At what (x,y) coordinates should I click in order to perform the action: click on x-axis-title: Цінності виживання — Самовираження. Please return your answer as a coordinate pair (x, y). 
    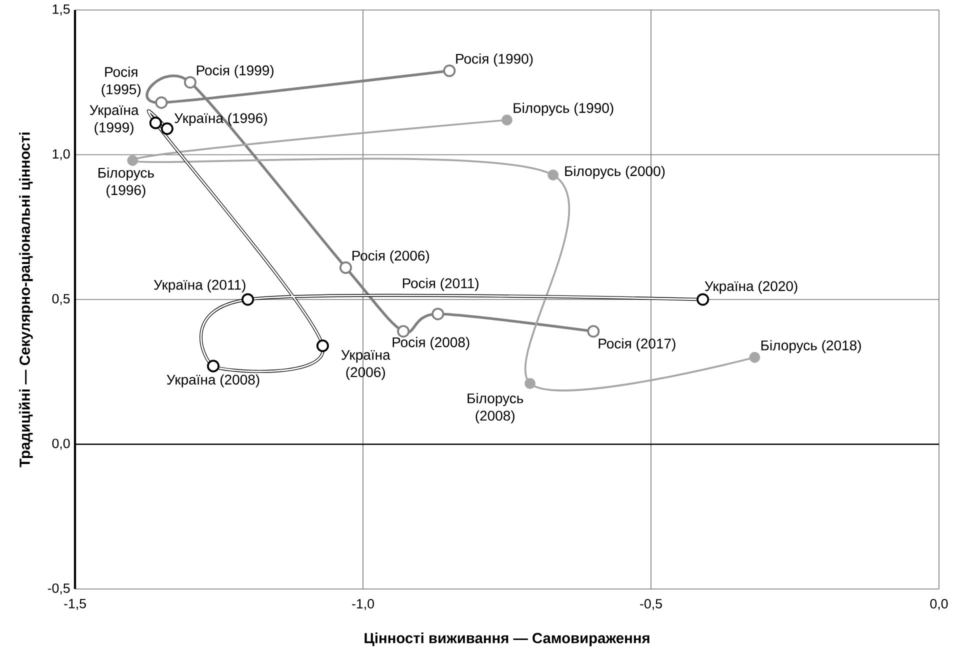
    Looking at the image, I should click on (507, 639).